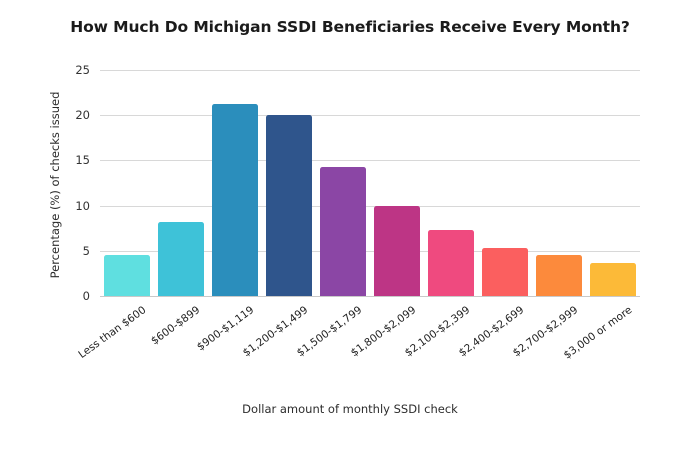 This screenshot has height=450, width=700. What do you see at coordinates (350, 409) in the screenshot?
I see `x-axis-title: Dollar amount of monthly SSDI check` at bounding box center [350, 409].